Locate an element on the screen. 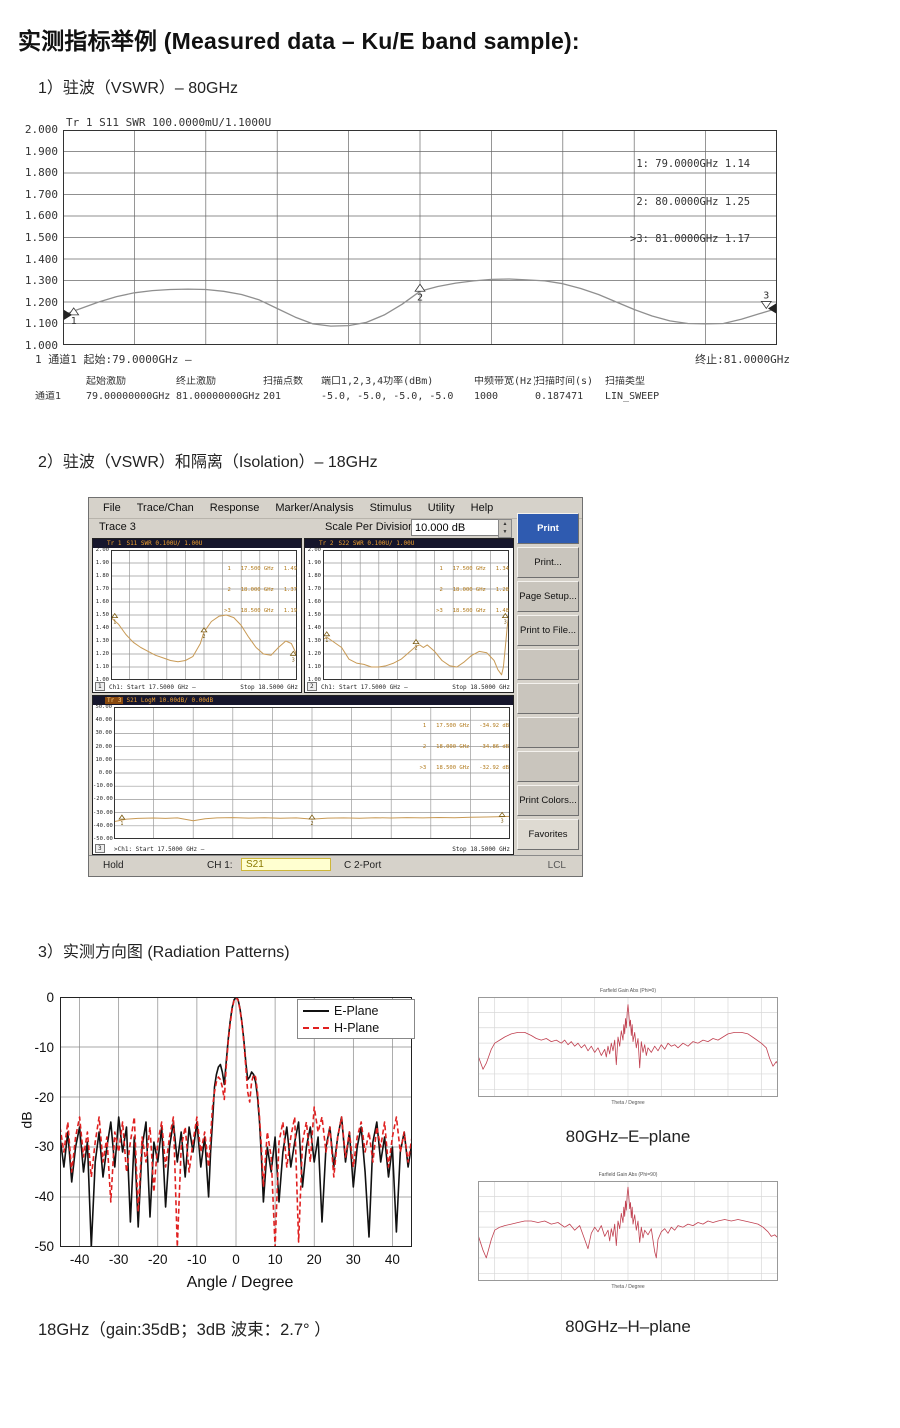  y-tick: -30 is located at coordinates (44, 1147).